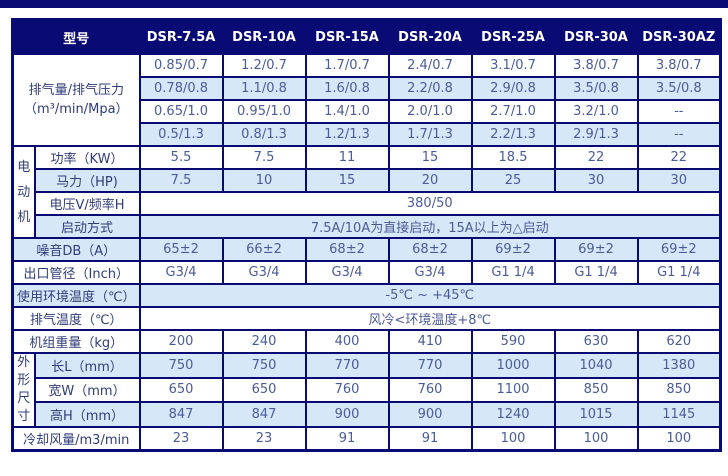  Describe the element at coordinates (181, 157) in the screenshot. I see `spec-cell: 5.5` at that location.